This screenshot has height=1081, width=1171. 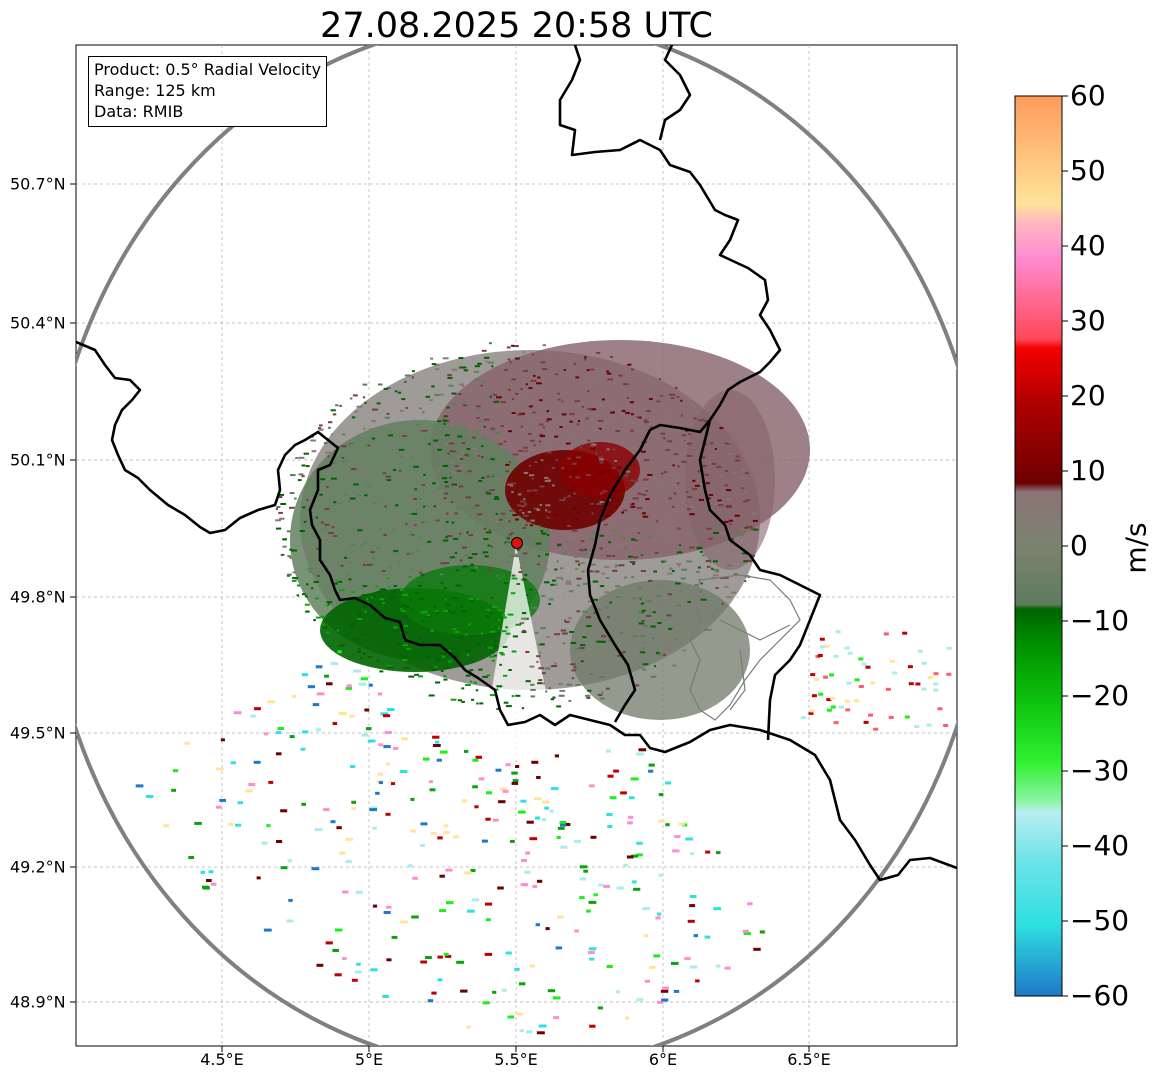 What do you see at coordinates (1100, 845) in the screenshot?
I see `colorbar-tick-label: −40` at bounding box center [1100, 845].